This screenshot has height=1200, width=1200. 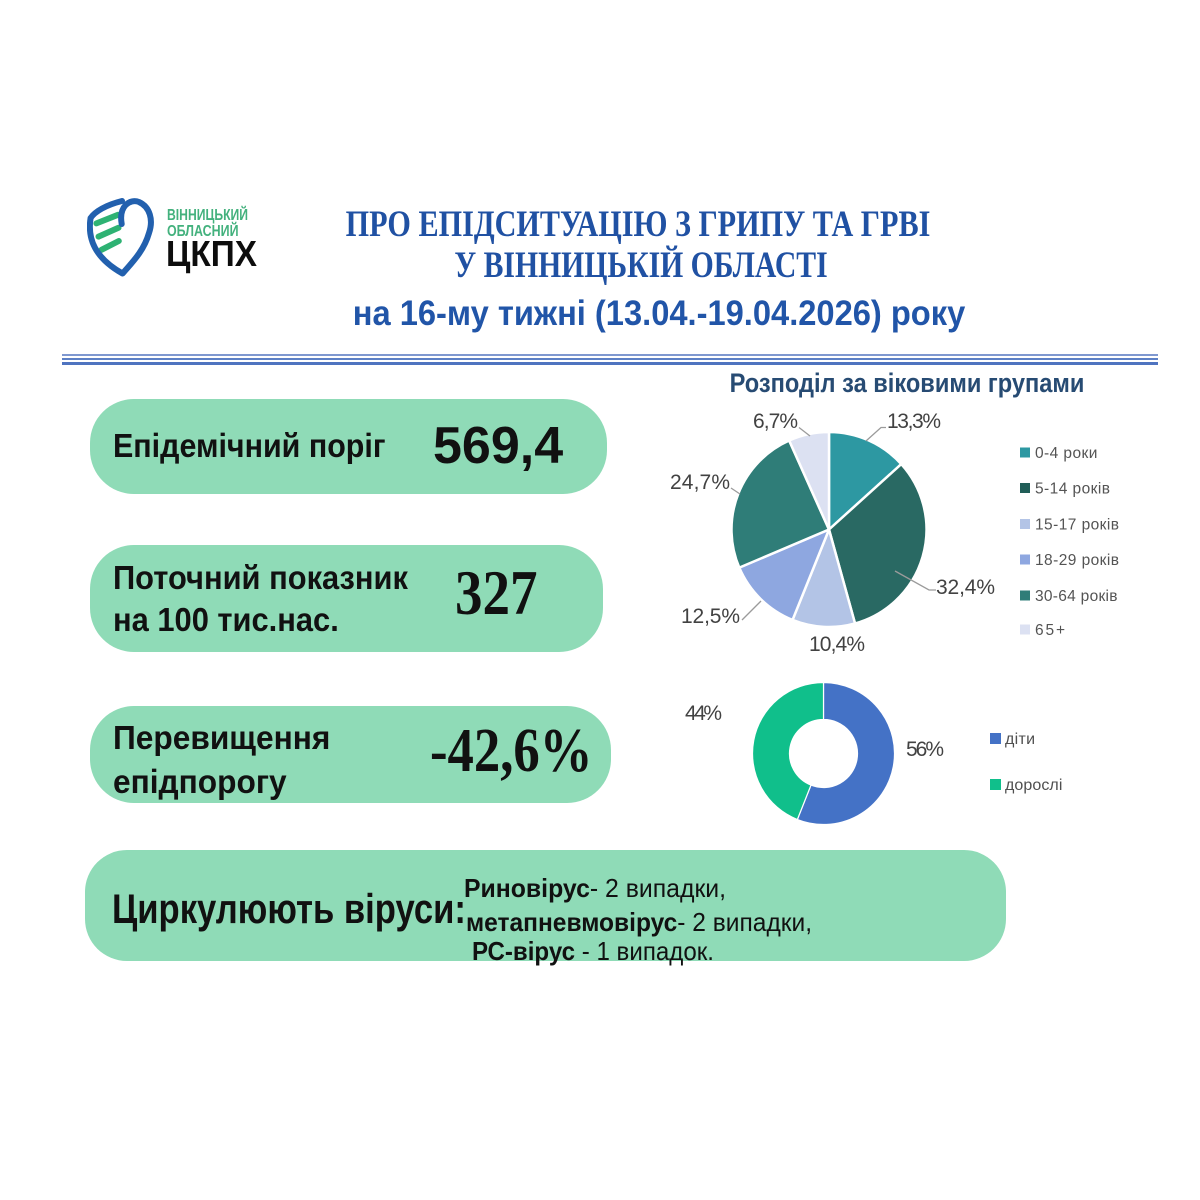 I want to click on svg-text: 24,7%, so click(x=700, y=482).